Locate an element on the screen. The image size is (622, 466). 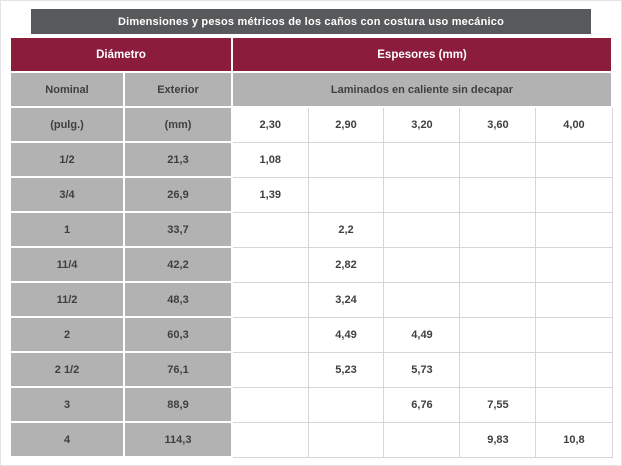
cell-weight: 1,08 is located at coordinates (270, 159).